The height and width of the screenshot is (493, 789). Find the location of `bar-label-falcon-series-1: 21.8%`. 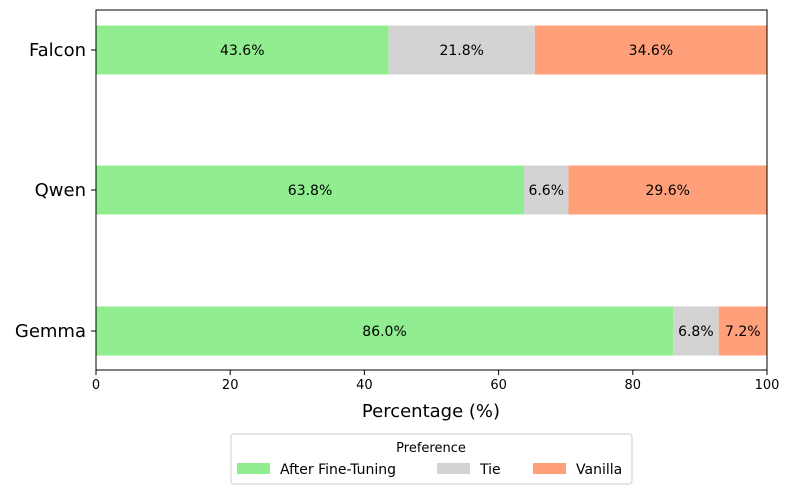

bar-label-falcon-series-1: 21.8% is located at coordinates (461, 51).